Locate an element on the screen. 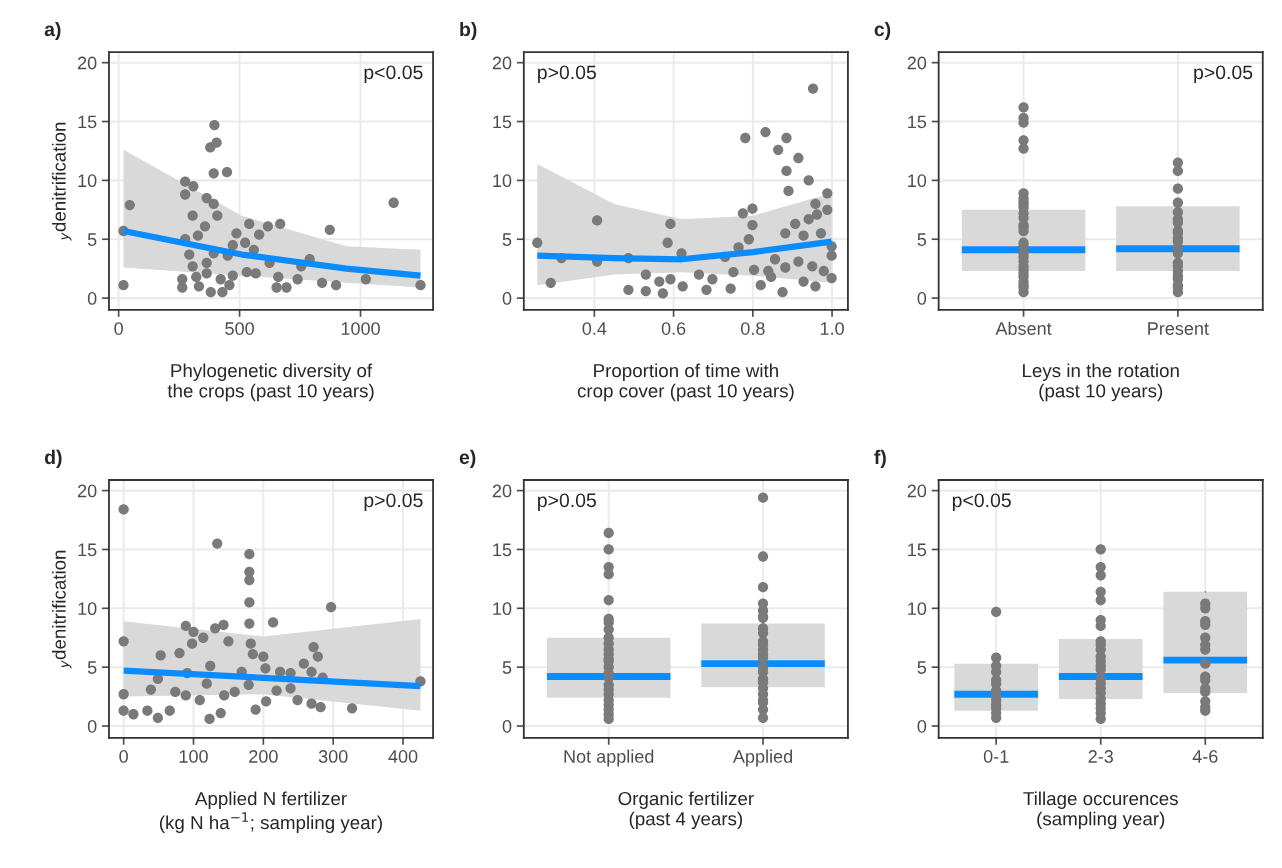  x-tick-label: Applied is located at coordinates (762, 758).